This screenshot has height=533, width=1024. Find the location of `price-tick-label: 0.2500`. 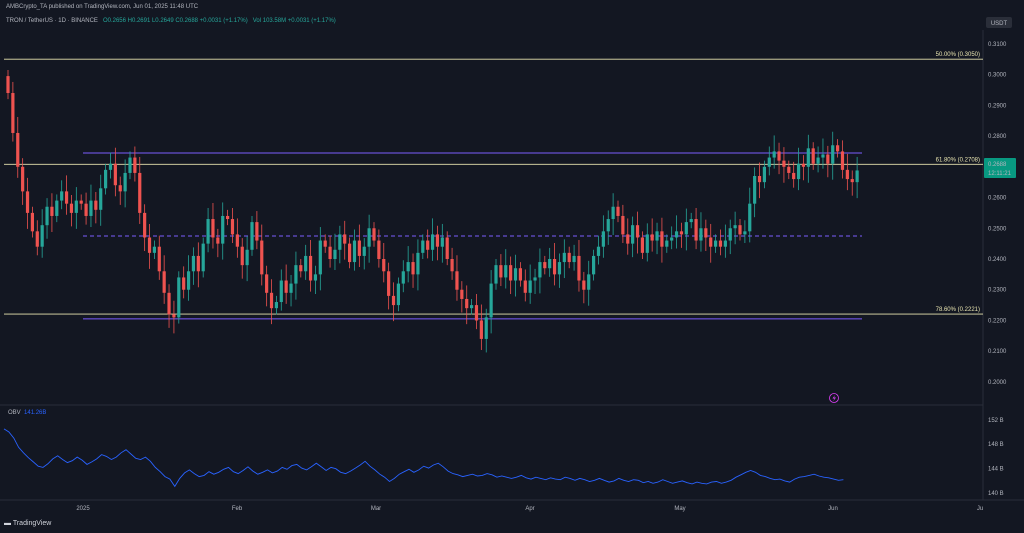

price-tick-label: 0.2500 is located at coordinates (997, 229).